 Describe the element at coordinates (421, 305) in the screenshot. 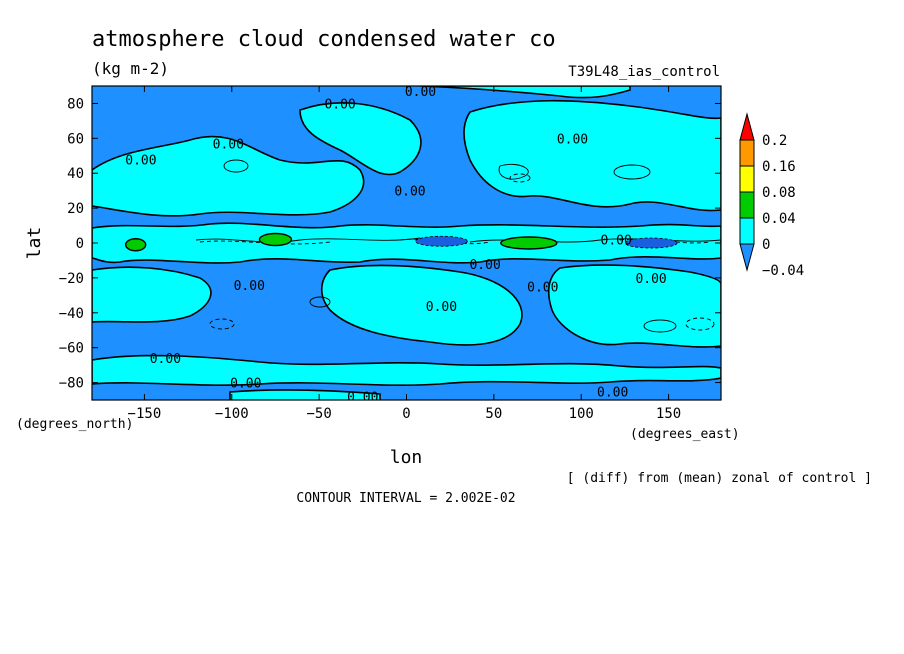

I see `south-central-region` at that location.